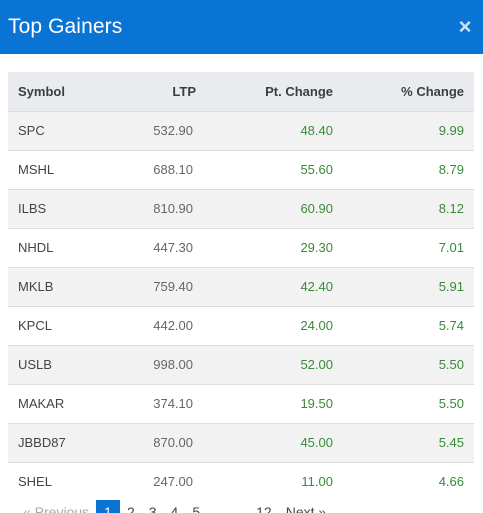 Image resolution: width=483 pixels, height=513 pixels. Describe the element at coordinates (465, 26) in the screenshot. I see `close-icon: ×` at that location.